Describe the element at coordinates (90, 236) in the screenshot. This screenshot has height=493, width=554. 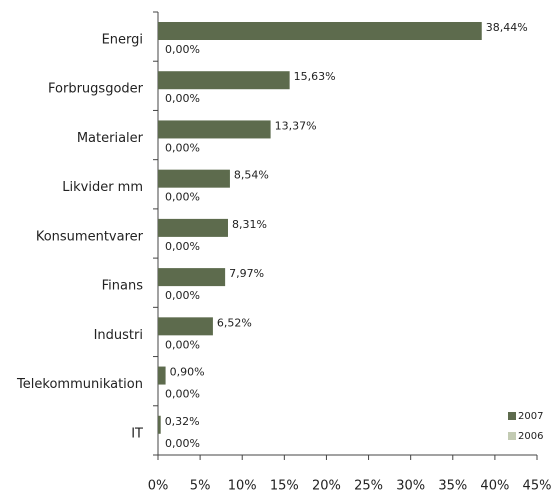
I see `category-label: Konsumentvarer` at that location.